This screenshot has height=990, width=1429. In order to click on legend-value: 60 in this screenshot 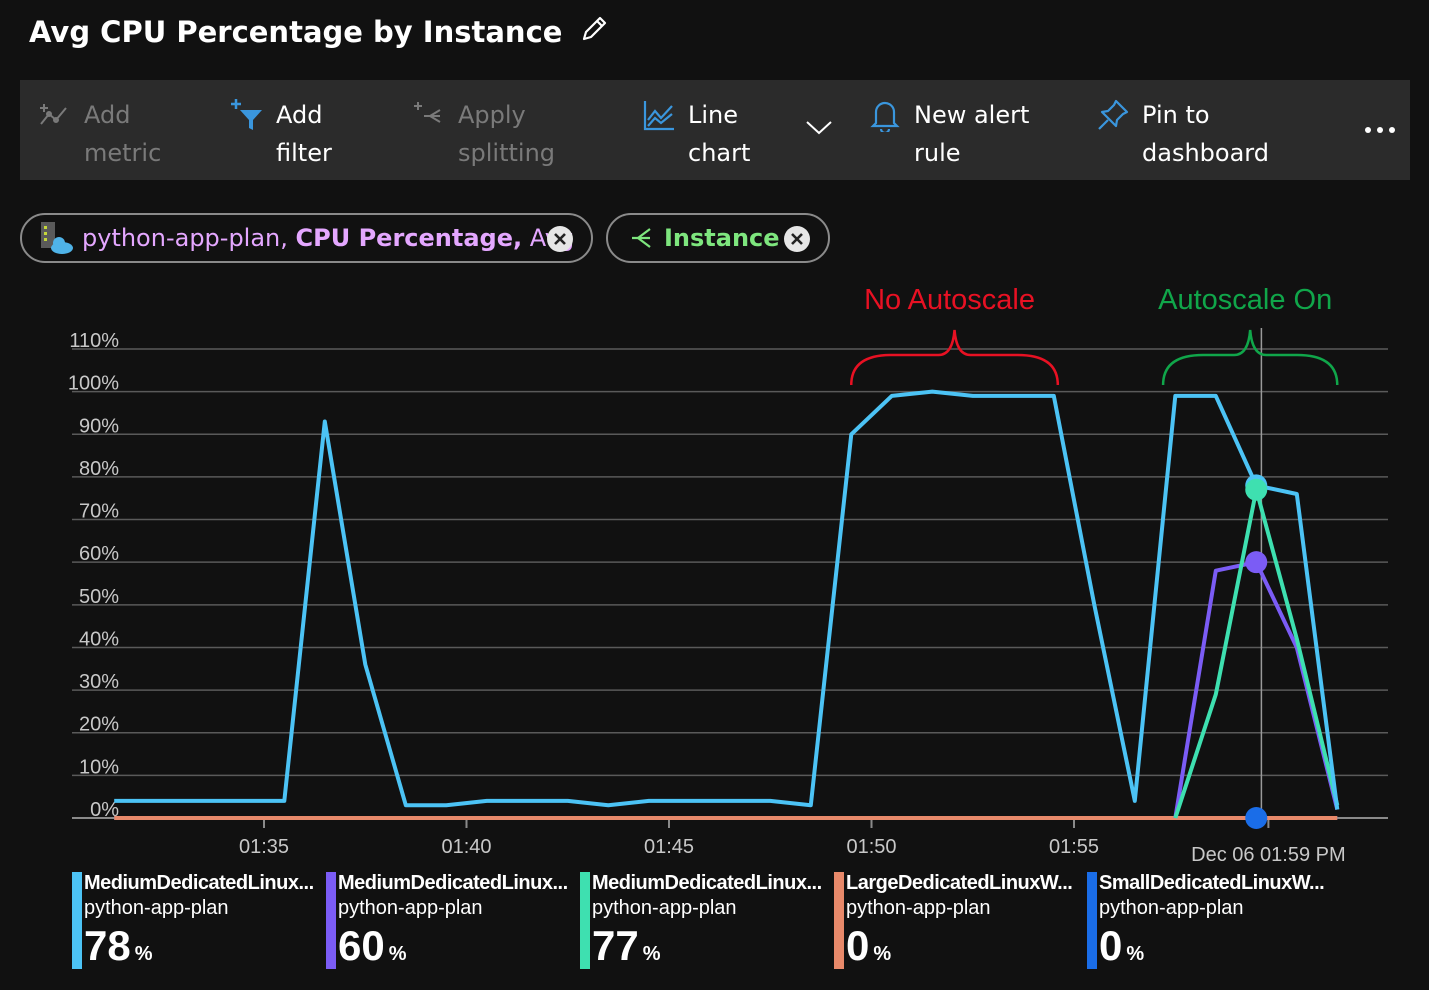, I will do `click(361, 945)`.